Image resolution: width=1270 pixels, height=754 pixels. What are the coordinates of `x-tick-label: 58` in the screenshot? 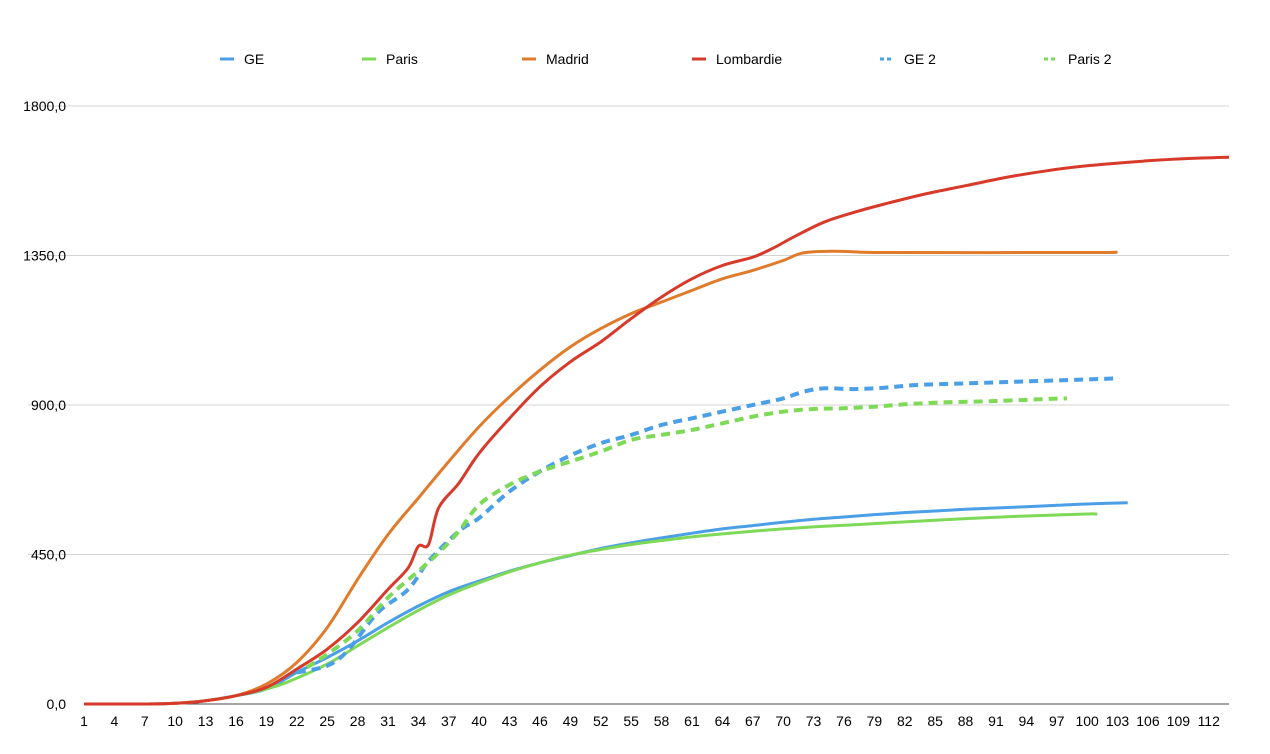 It's located at (662, 721).